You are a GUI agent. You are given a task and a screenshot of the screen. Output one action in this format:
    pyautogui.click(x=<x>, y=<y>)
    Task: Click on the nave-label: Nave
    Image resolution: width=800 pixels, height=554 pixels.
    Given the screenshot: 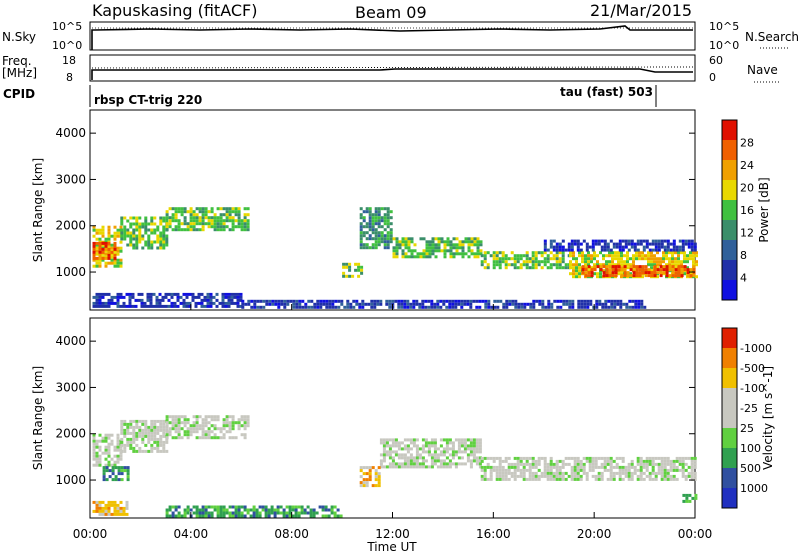 What is the action you would take?
    pyautogui.click(x=762, y=70)
    